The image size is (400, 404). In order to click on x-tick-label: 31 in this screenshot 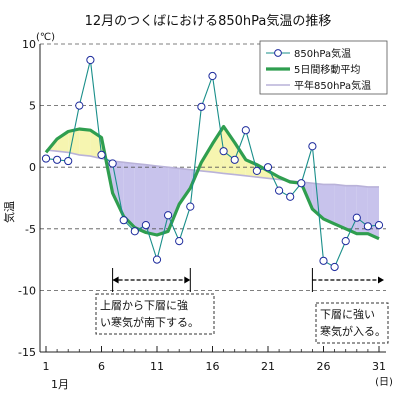, I will do `click(379, 366)`.